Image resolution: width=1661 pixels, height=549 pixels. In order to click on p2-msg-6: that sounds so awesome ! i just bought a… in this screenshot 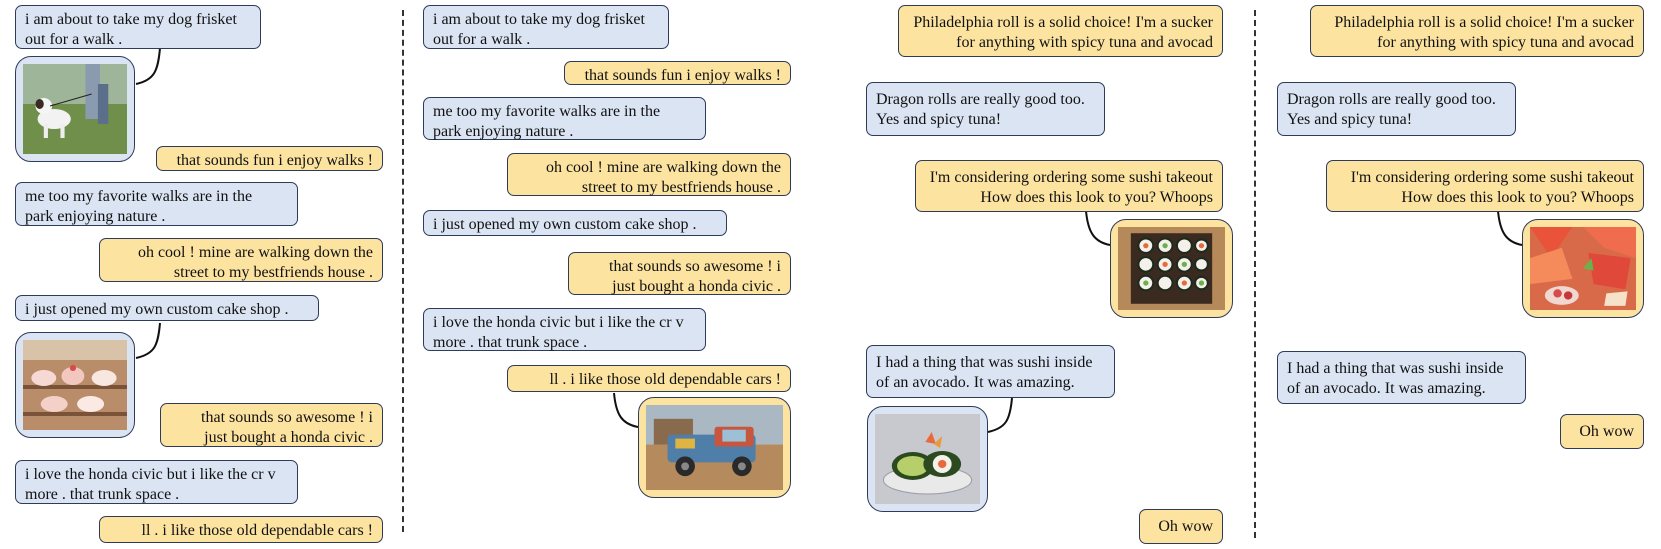, I will do `click(679, 273)`.